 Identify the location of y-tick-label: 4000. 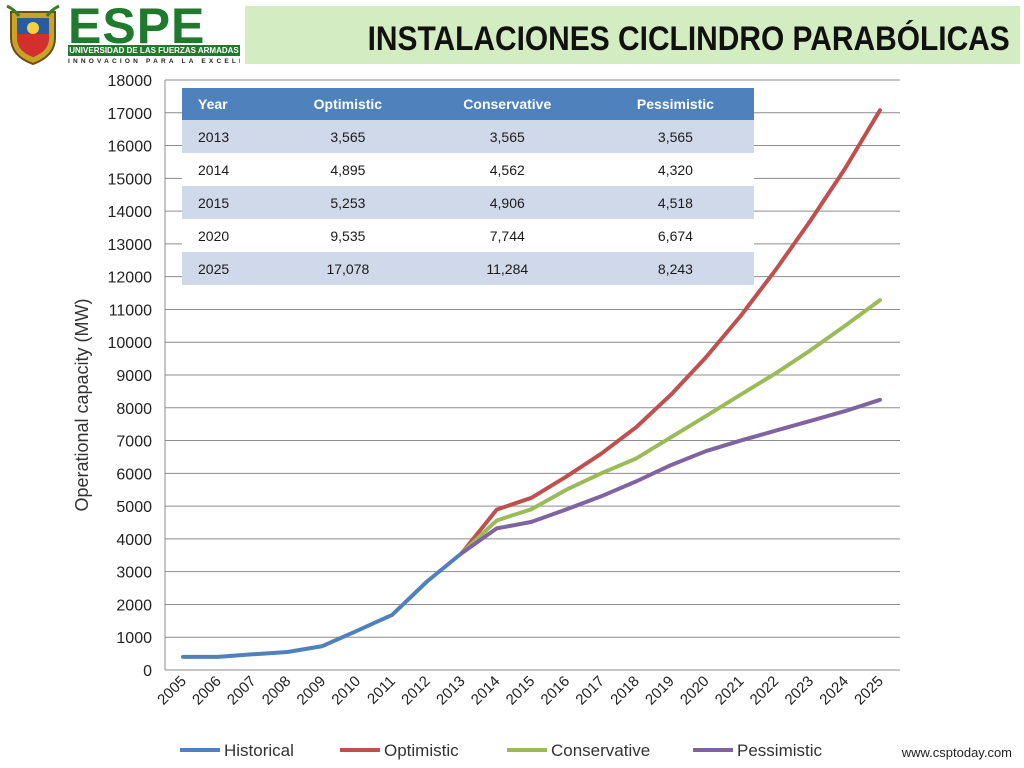
(134, 540).